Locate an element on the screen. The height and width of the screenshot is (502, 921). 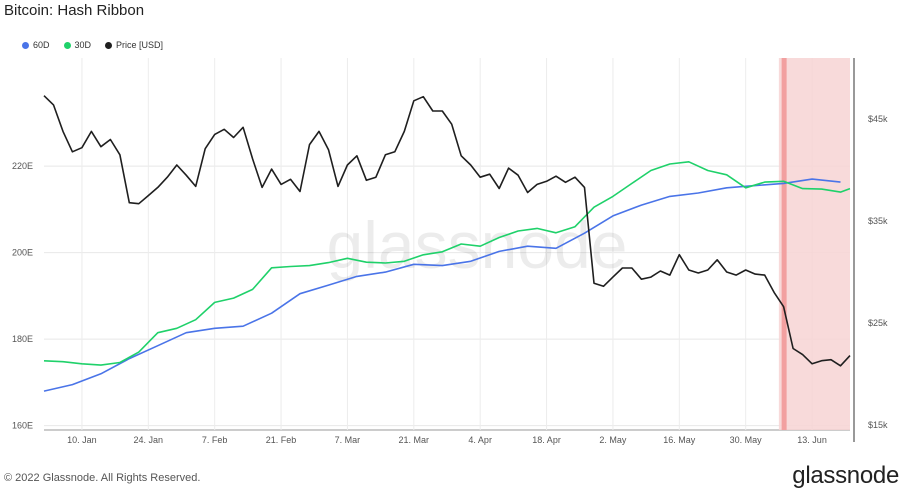
x-tick-label: 13. Jun is located at coordinates (812, 440).